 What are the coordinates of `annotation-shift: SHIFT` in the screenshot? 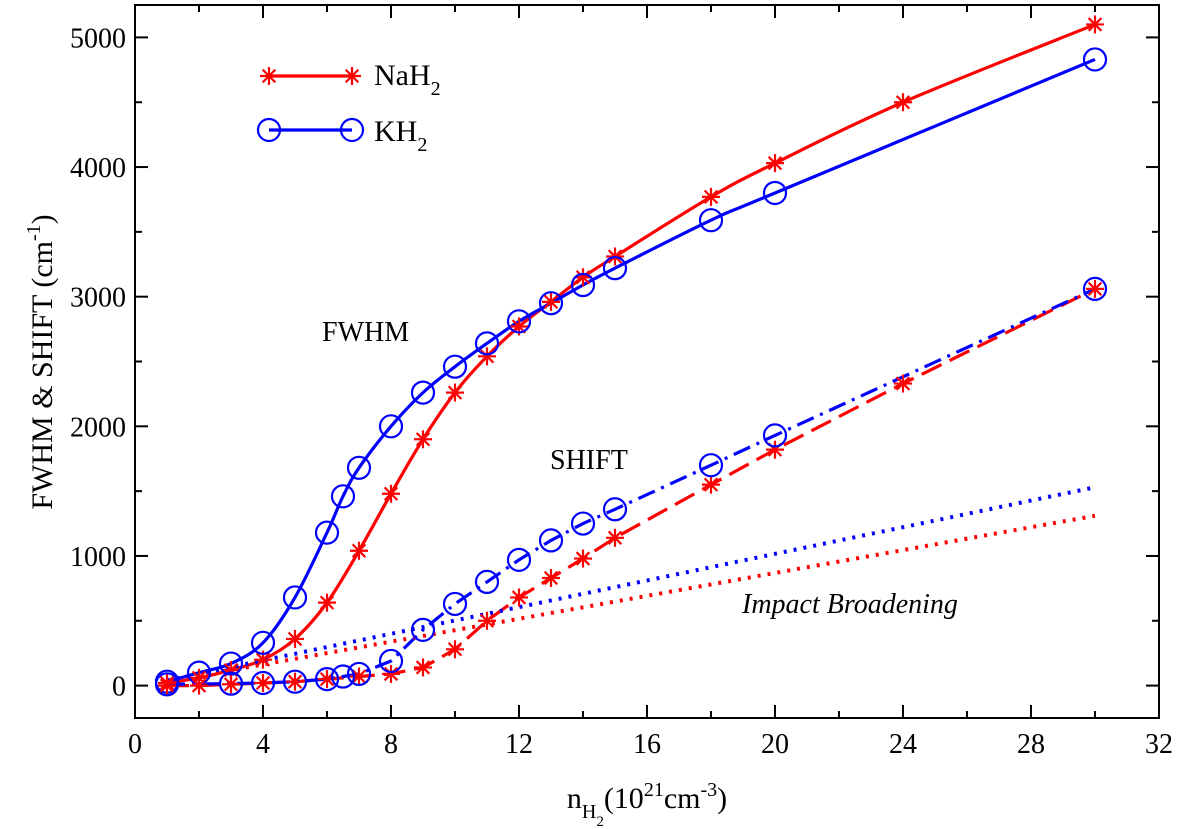 It's located at (589, 460).